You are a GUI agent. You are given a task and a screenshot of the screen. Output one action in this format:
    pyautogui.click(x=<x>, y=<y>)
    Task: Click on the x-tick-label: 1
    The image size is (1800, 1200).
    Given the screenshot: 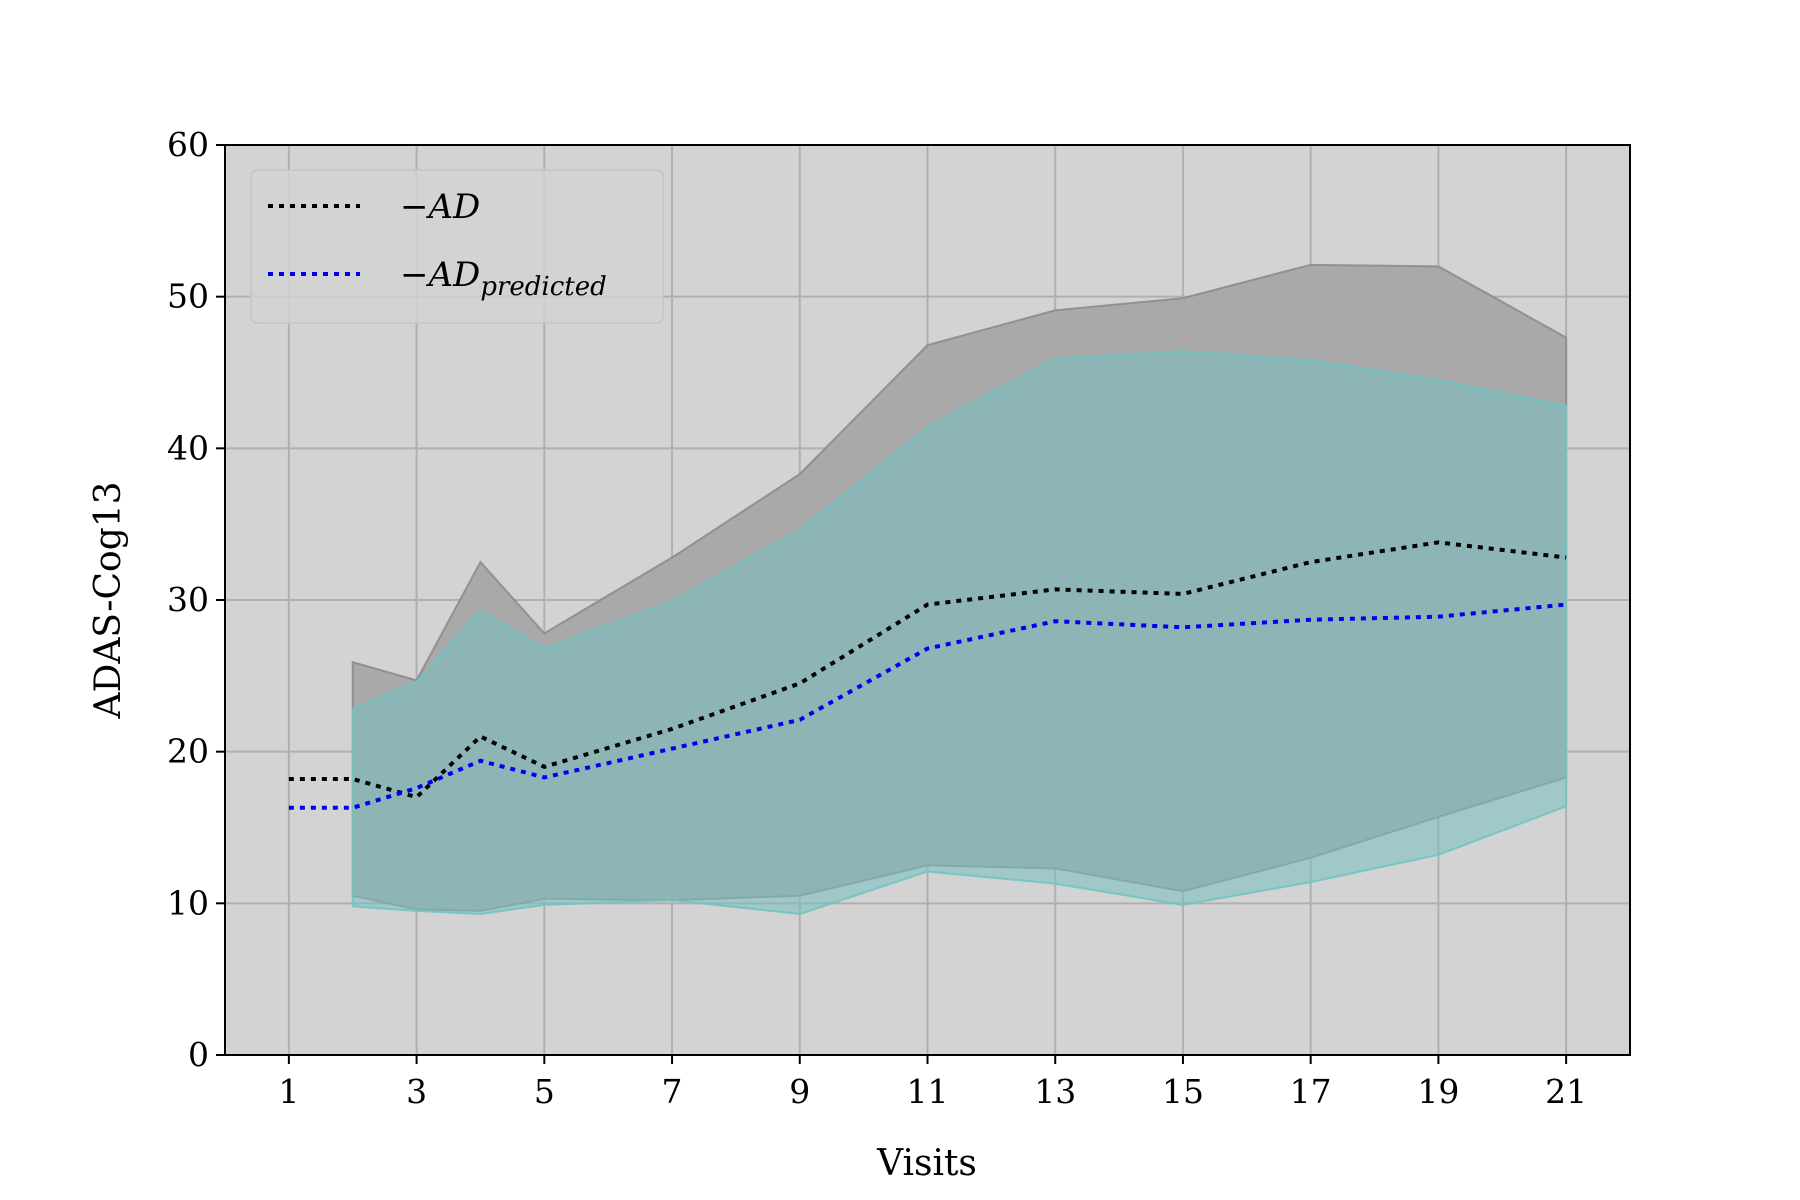 What is the action you would take?
    pyautogui.click(x=288, y=1091)
    